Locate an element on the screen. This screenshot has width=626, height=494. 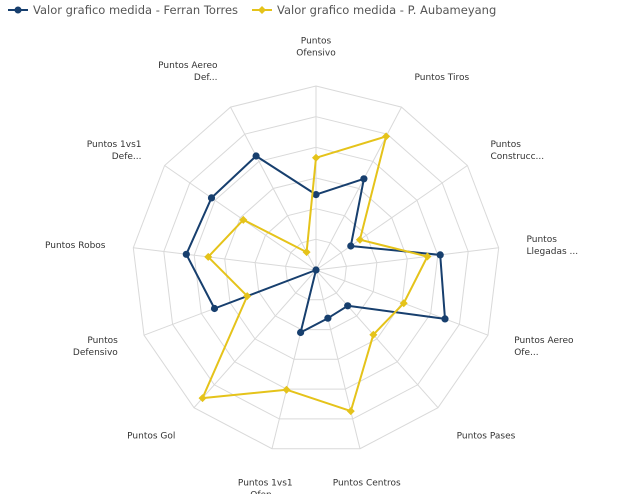
axis-label: Puntos Centros is located at coordinates (367, 483).